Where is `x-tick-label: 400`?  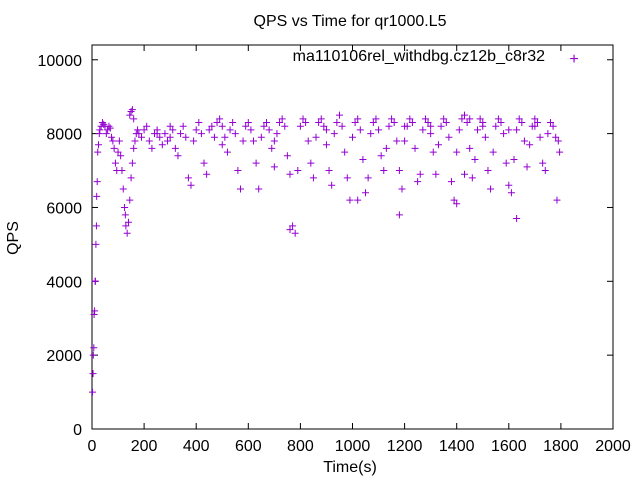 x-tick-label: 400 is located at coordinates (196, 446).